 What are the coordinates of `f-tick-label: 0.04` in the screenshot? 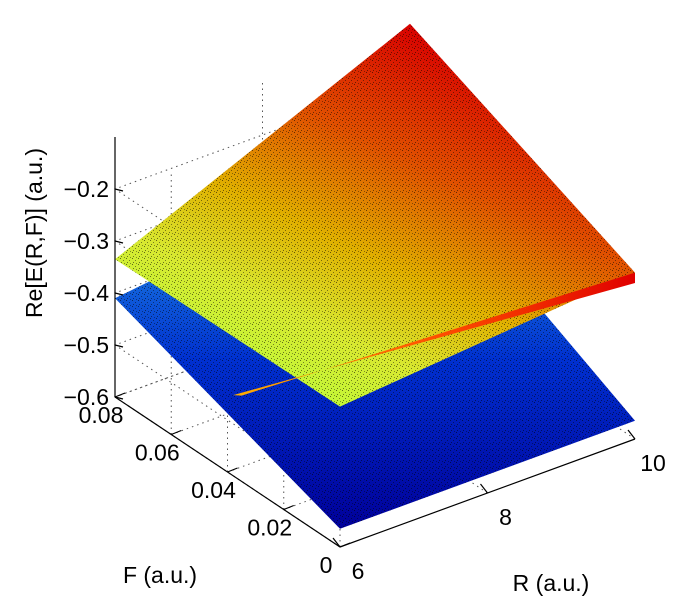 It's located at (213, 490).